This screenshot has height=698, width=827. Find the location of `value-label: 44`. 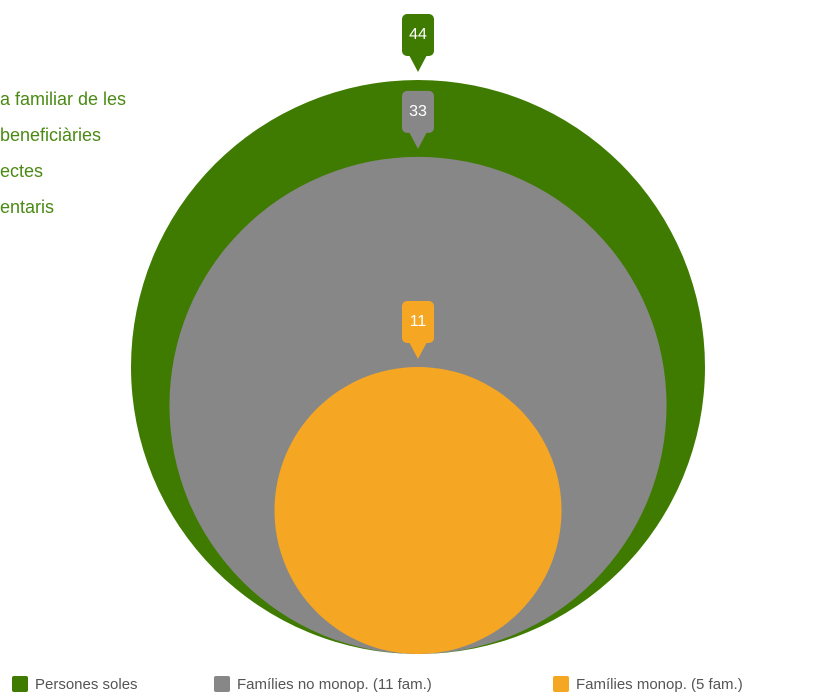

value-label: 44 is located at coordinates (418, 34).